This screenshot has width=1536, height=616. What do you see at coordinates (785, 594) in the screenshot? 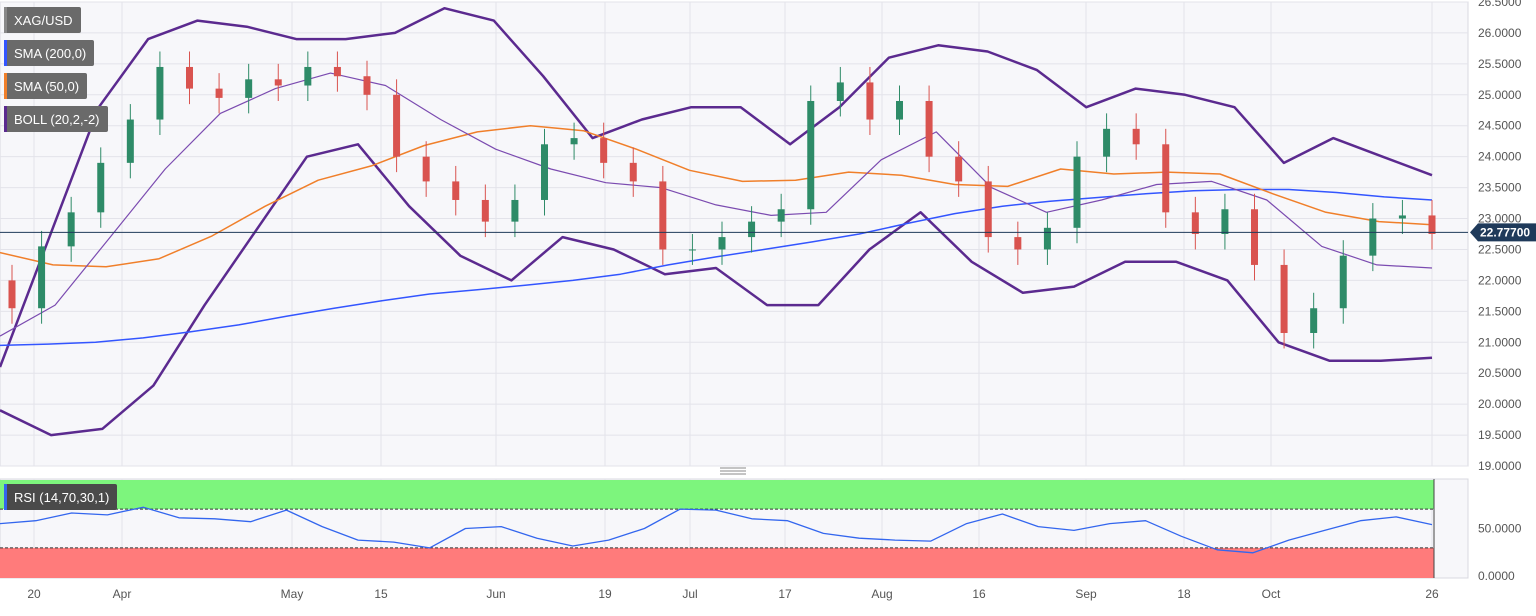
I see `x-tick-label: 17` at bounding box center [785, 594].